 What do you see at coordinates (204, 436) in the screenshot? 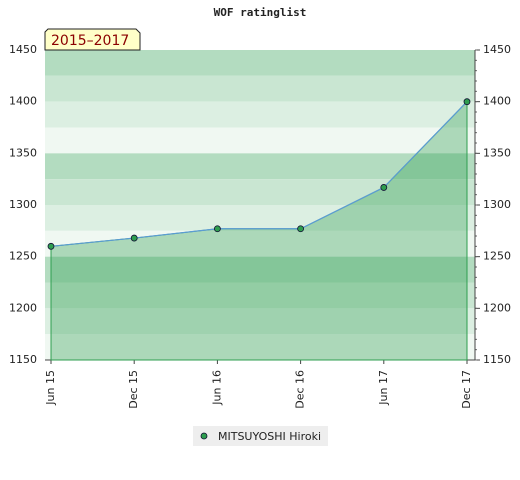
I see `legend-marker` at bounding box center [204, 436].